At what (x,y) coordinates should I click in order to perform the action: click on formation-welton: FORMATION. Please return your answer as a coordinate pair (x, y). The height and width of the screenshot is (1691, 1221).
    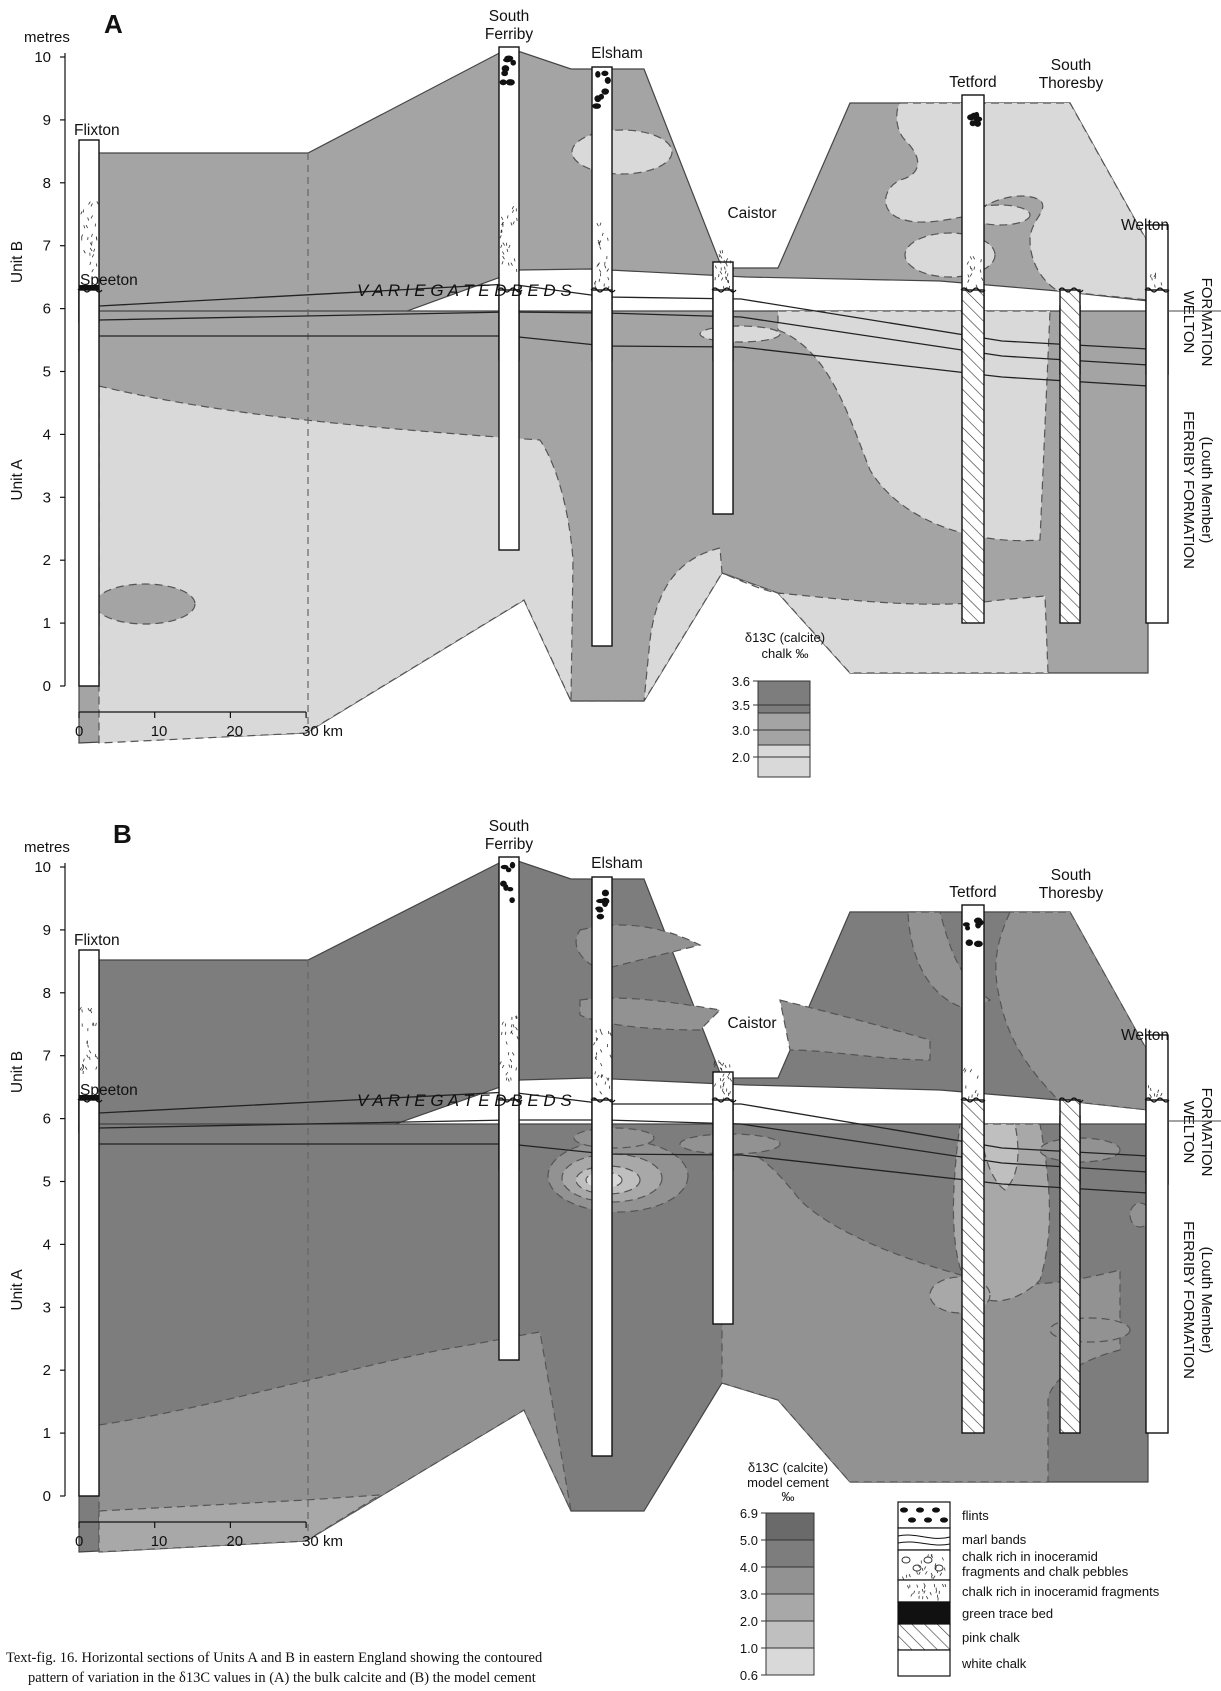
    Looking at the image, I should click on (1206, 1132).